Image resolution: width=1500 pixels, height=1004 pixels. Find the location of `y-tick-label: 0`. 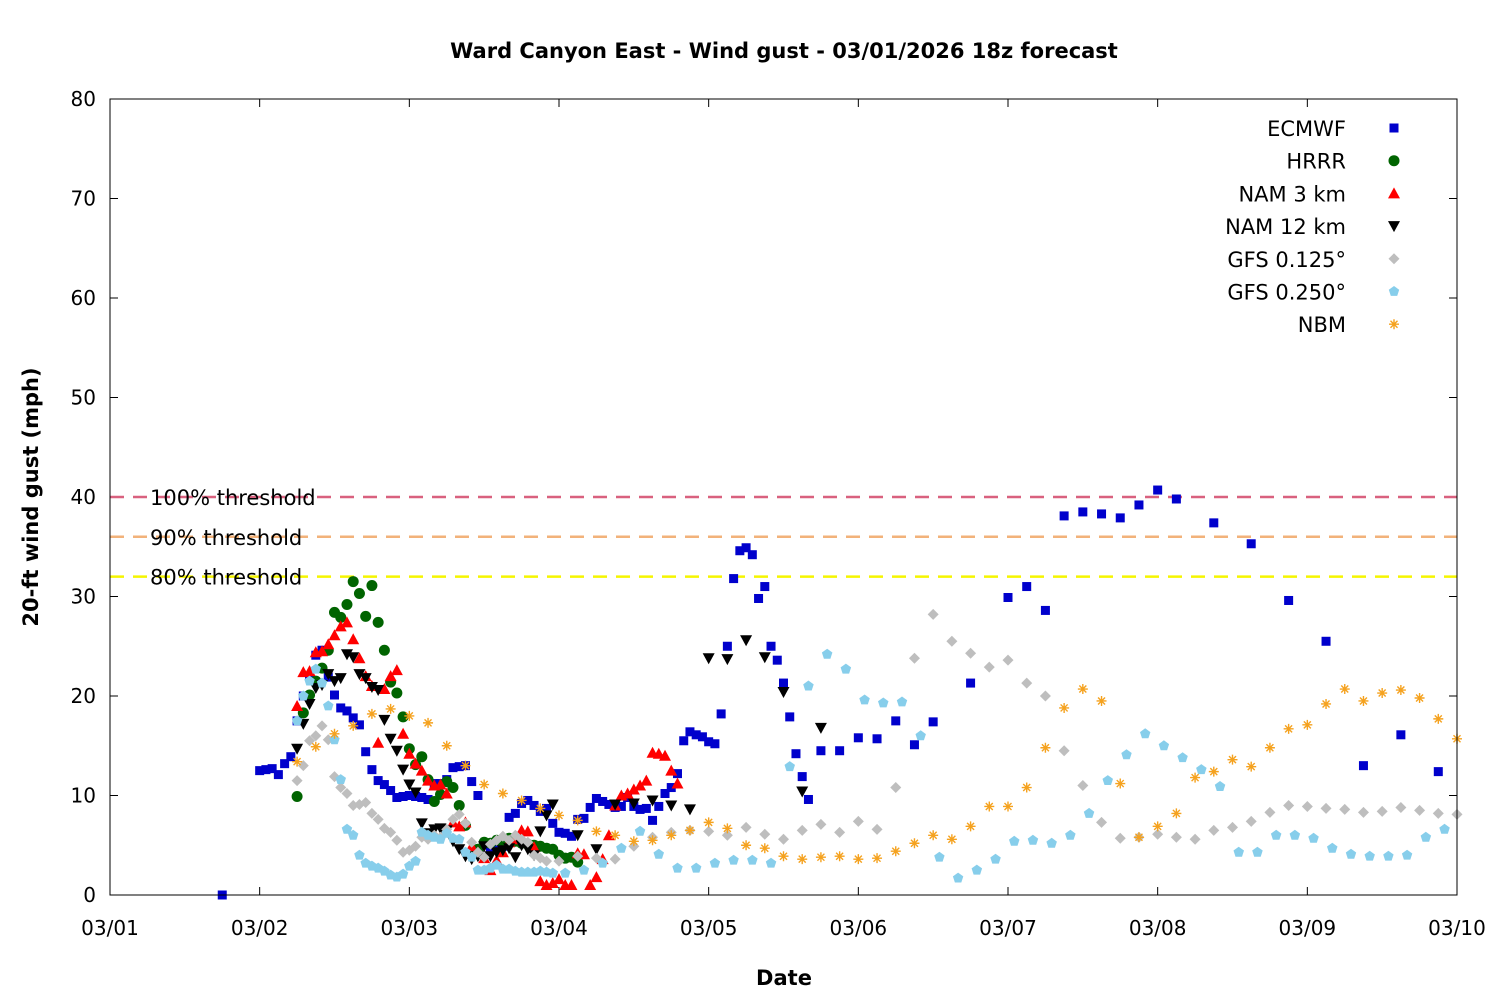

y-tick-label: 0 is located at coordinates (89, 895).